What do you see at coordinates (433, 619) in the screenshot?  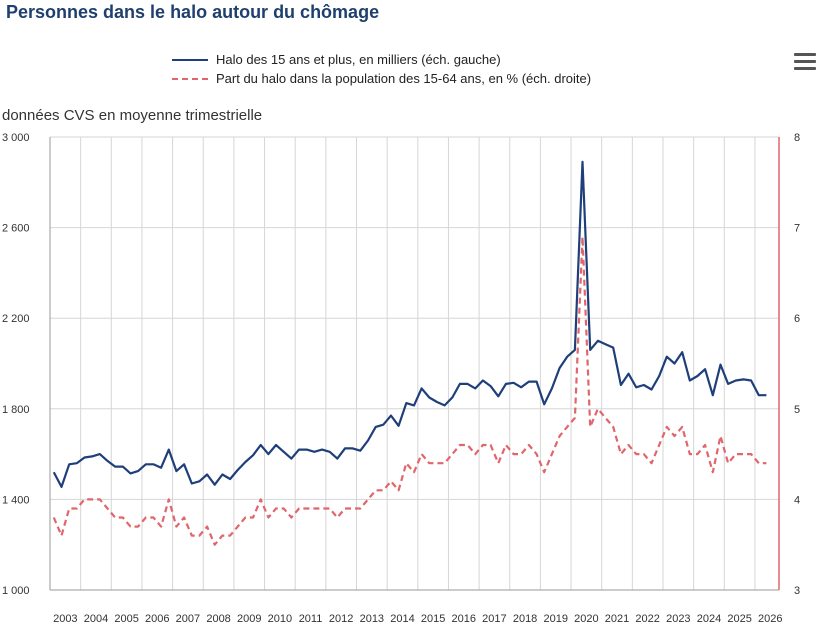 I see `x-tick-label: 2015` at bounding box center [433, 619].